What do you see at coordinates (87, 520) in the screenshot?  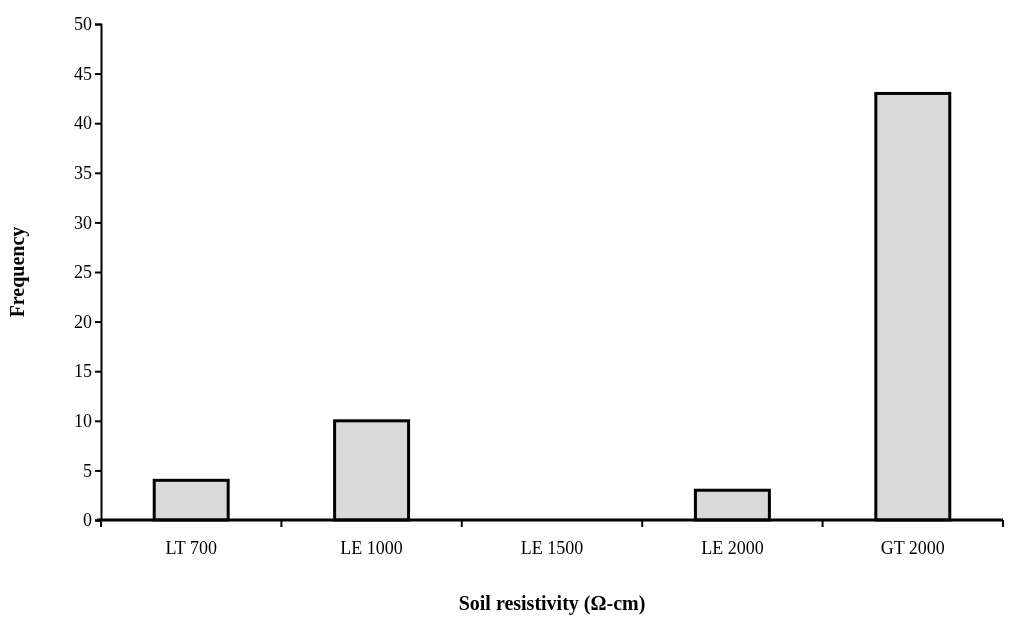 I see `y-tick-label: 0` at bounding box center [87, 520].